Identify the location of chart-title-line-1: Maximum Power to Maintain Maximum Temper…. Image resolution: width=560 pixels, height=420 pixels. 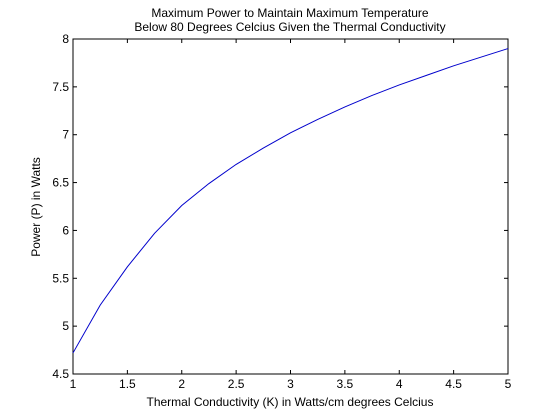
(290, 13).